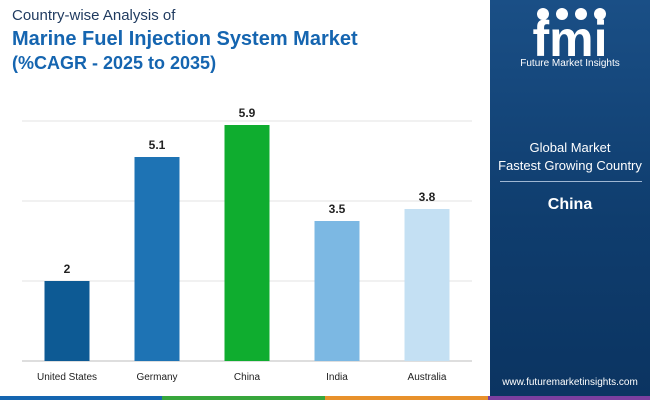  What do you see at coordinates (337, 291) in the screenshot?
I see `bar-india` at bounding box center [337, 291].